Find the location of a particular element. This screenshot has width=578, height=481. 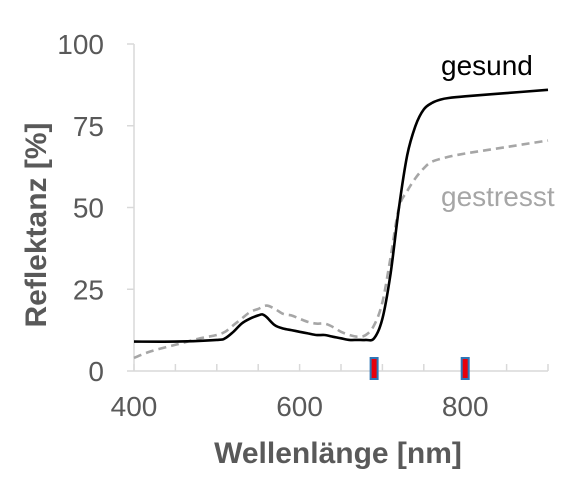

y-tick-label: 100 is located at coordinates (80, 44).